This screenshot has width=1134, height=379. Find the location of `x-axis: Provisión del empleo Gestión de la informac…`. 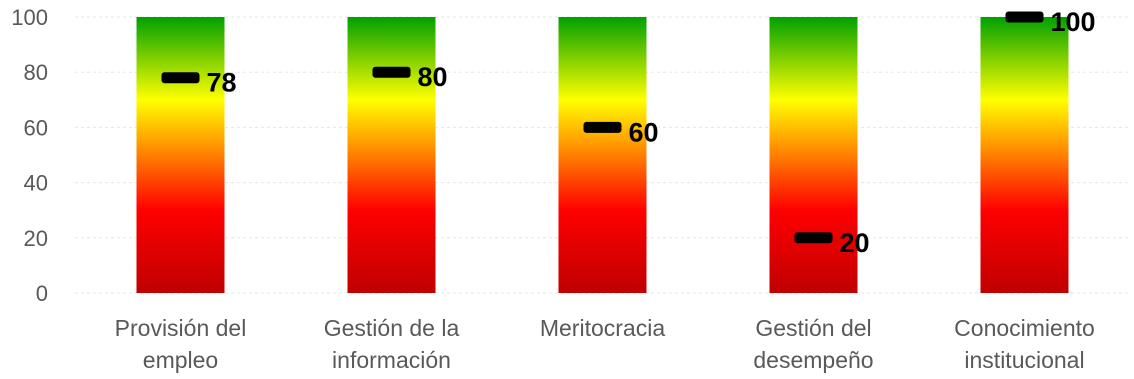

x-axis: Provisión del empleo Gestión de la informac… is located at coordinates (605, 344).